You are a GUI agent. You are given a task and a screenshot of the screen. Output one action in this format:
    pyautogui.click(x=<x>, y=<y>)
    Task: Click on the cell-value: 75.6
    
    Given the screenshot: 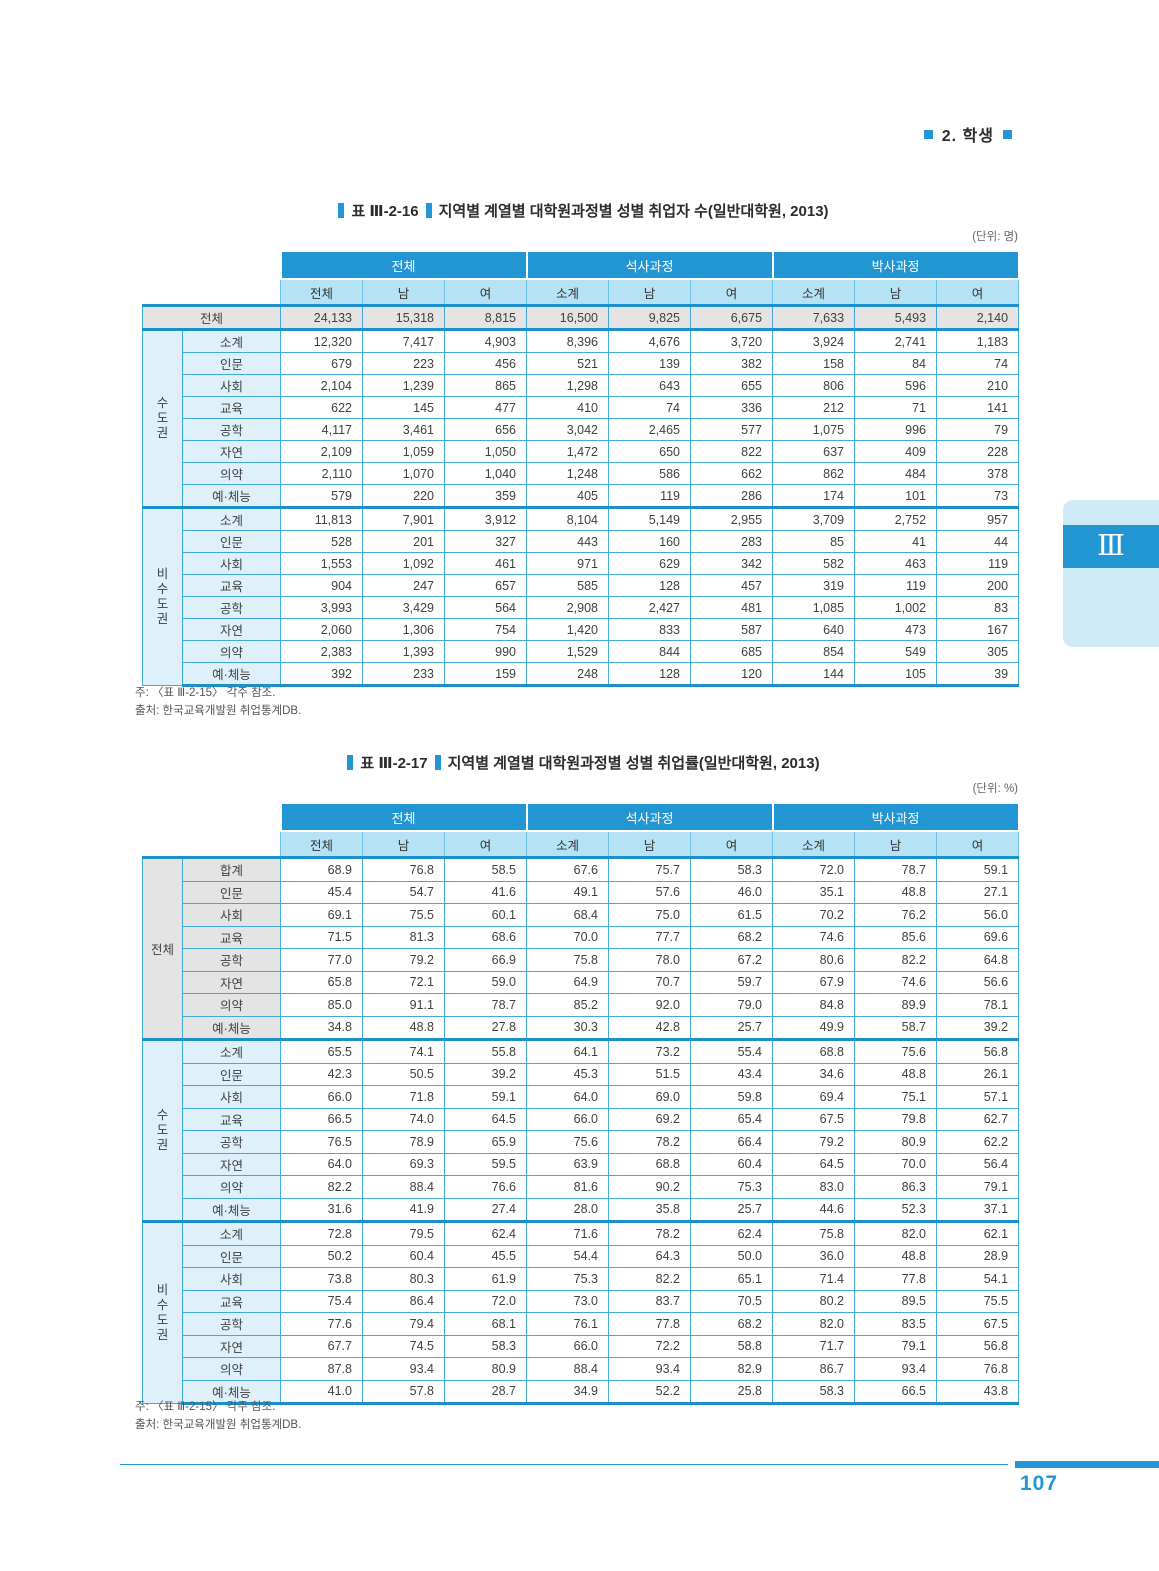 What is the action you would take?
    pyautogui.click(x=567, y=1142)
    